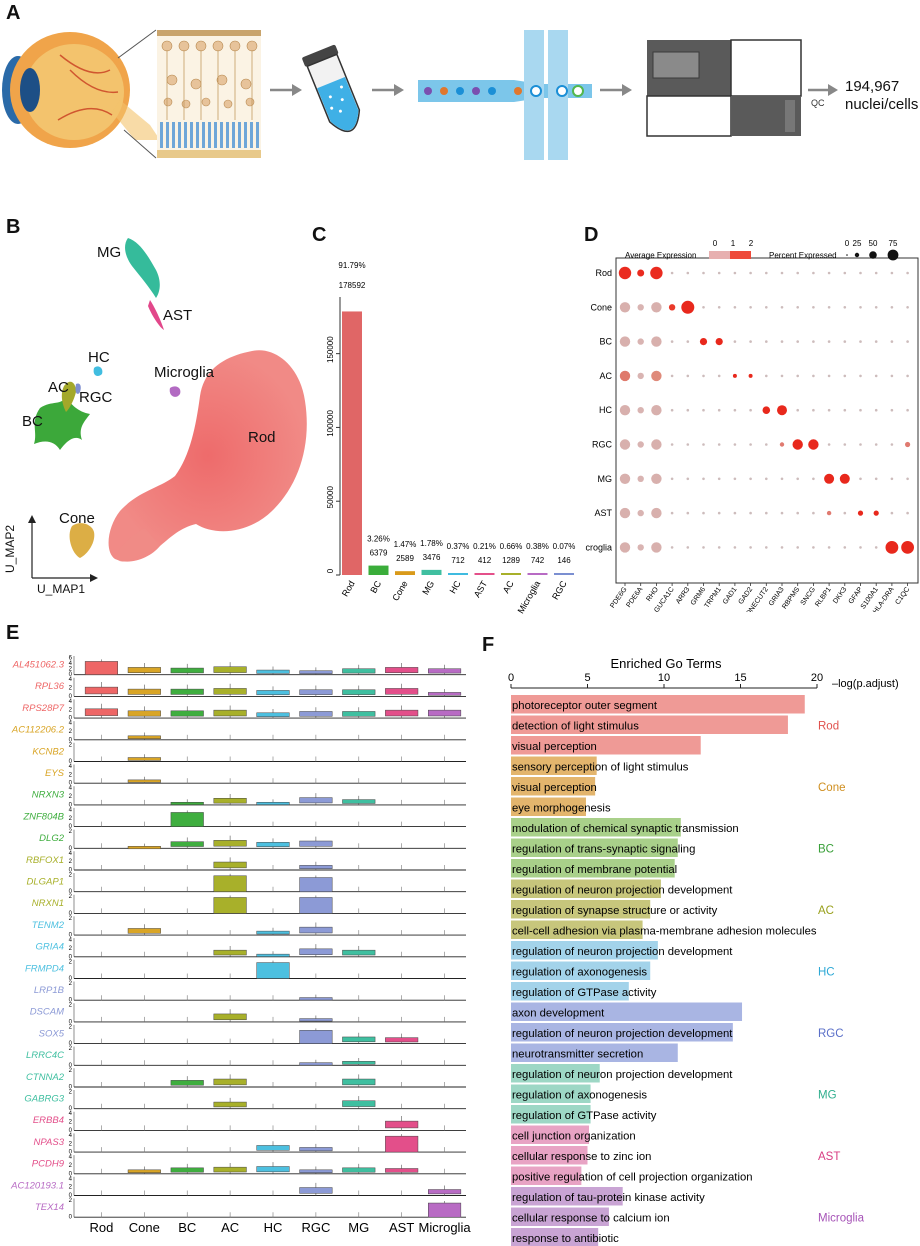 This screenshot has height=1246, width=920. Describe the element at coordinates (740, 255) in the screenshot. I see `legend-expression-gradient-high` at that location.